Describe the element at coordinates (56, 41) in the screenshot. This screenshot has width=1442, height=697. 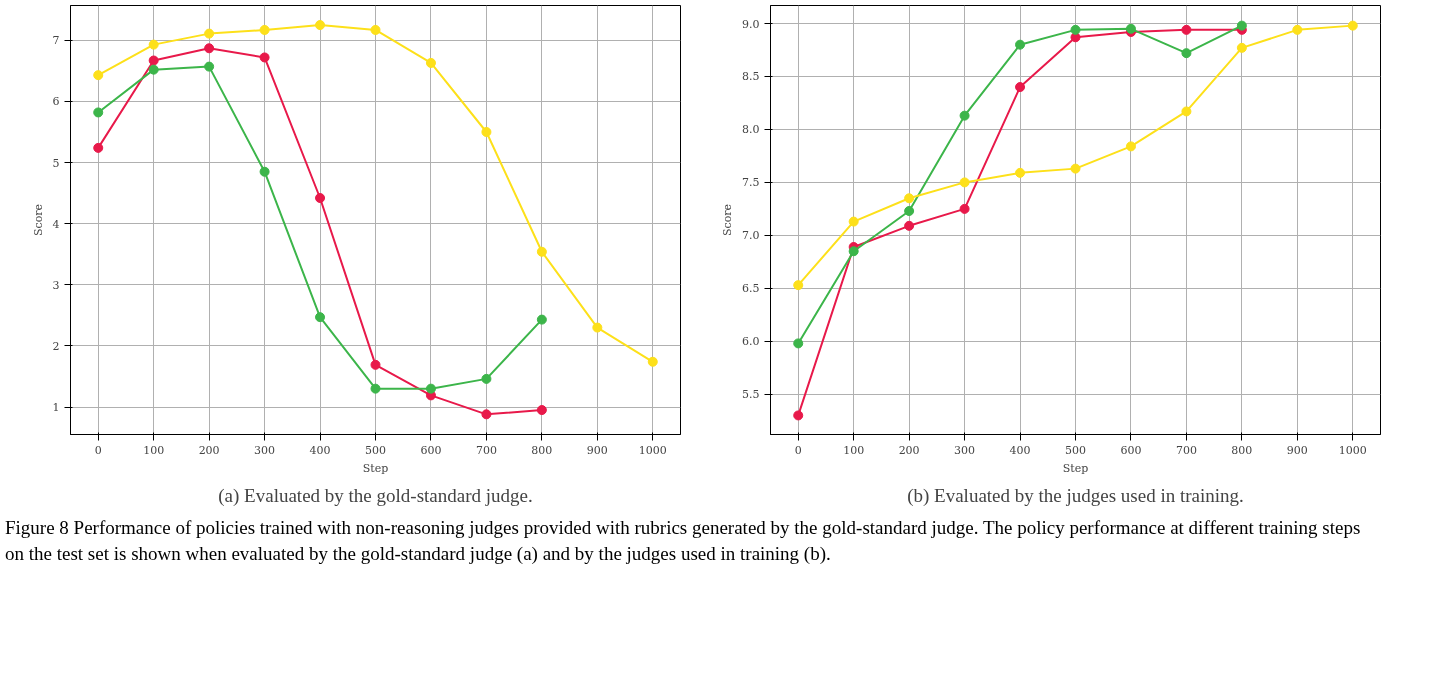
I see `y-tick-label: 7` at that location.